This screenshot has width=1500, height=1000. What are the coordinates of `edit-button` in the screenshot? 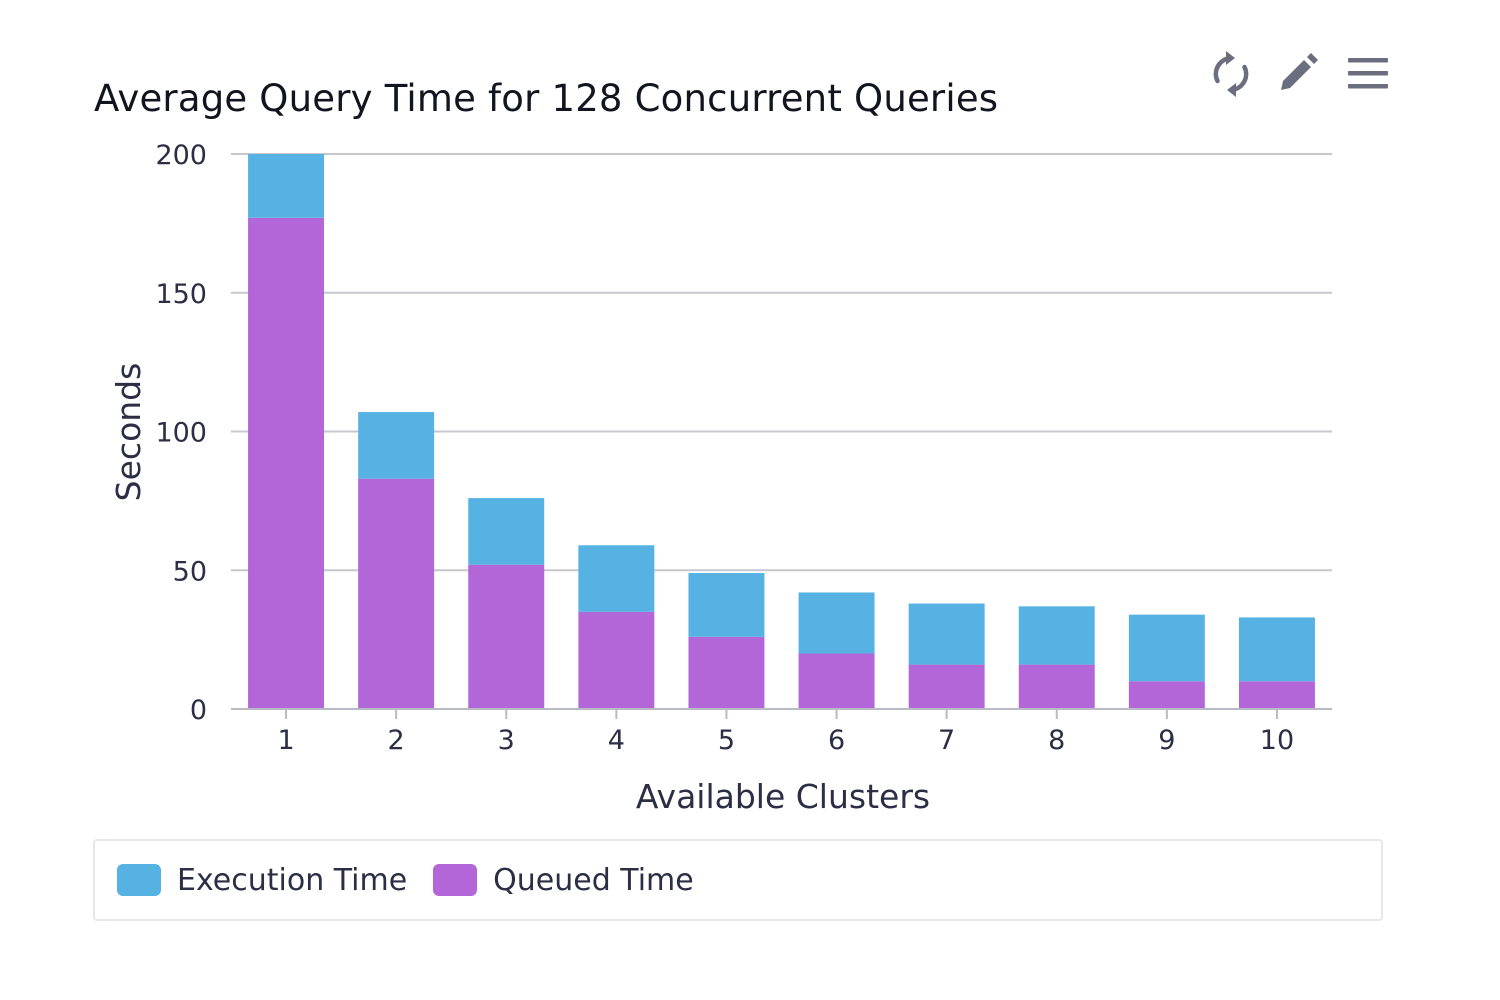 It's located at (1297, 74).